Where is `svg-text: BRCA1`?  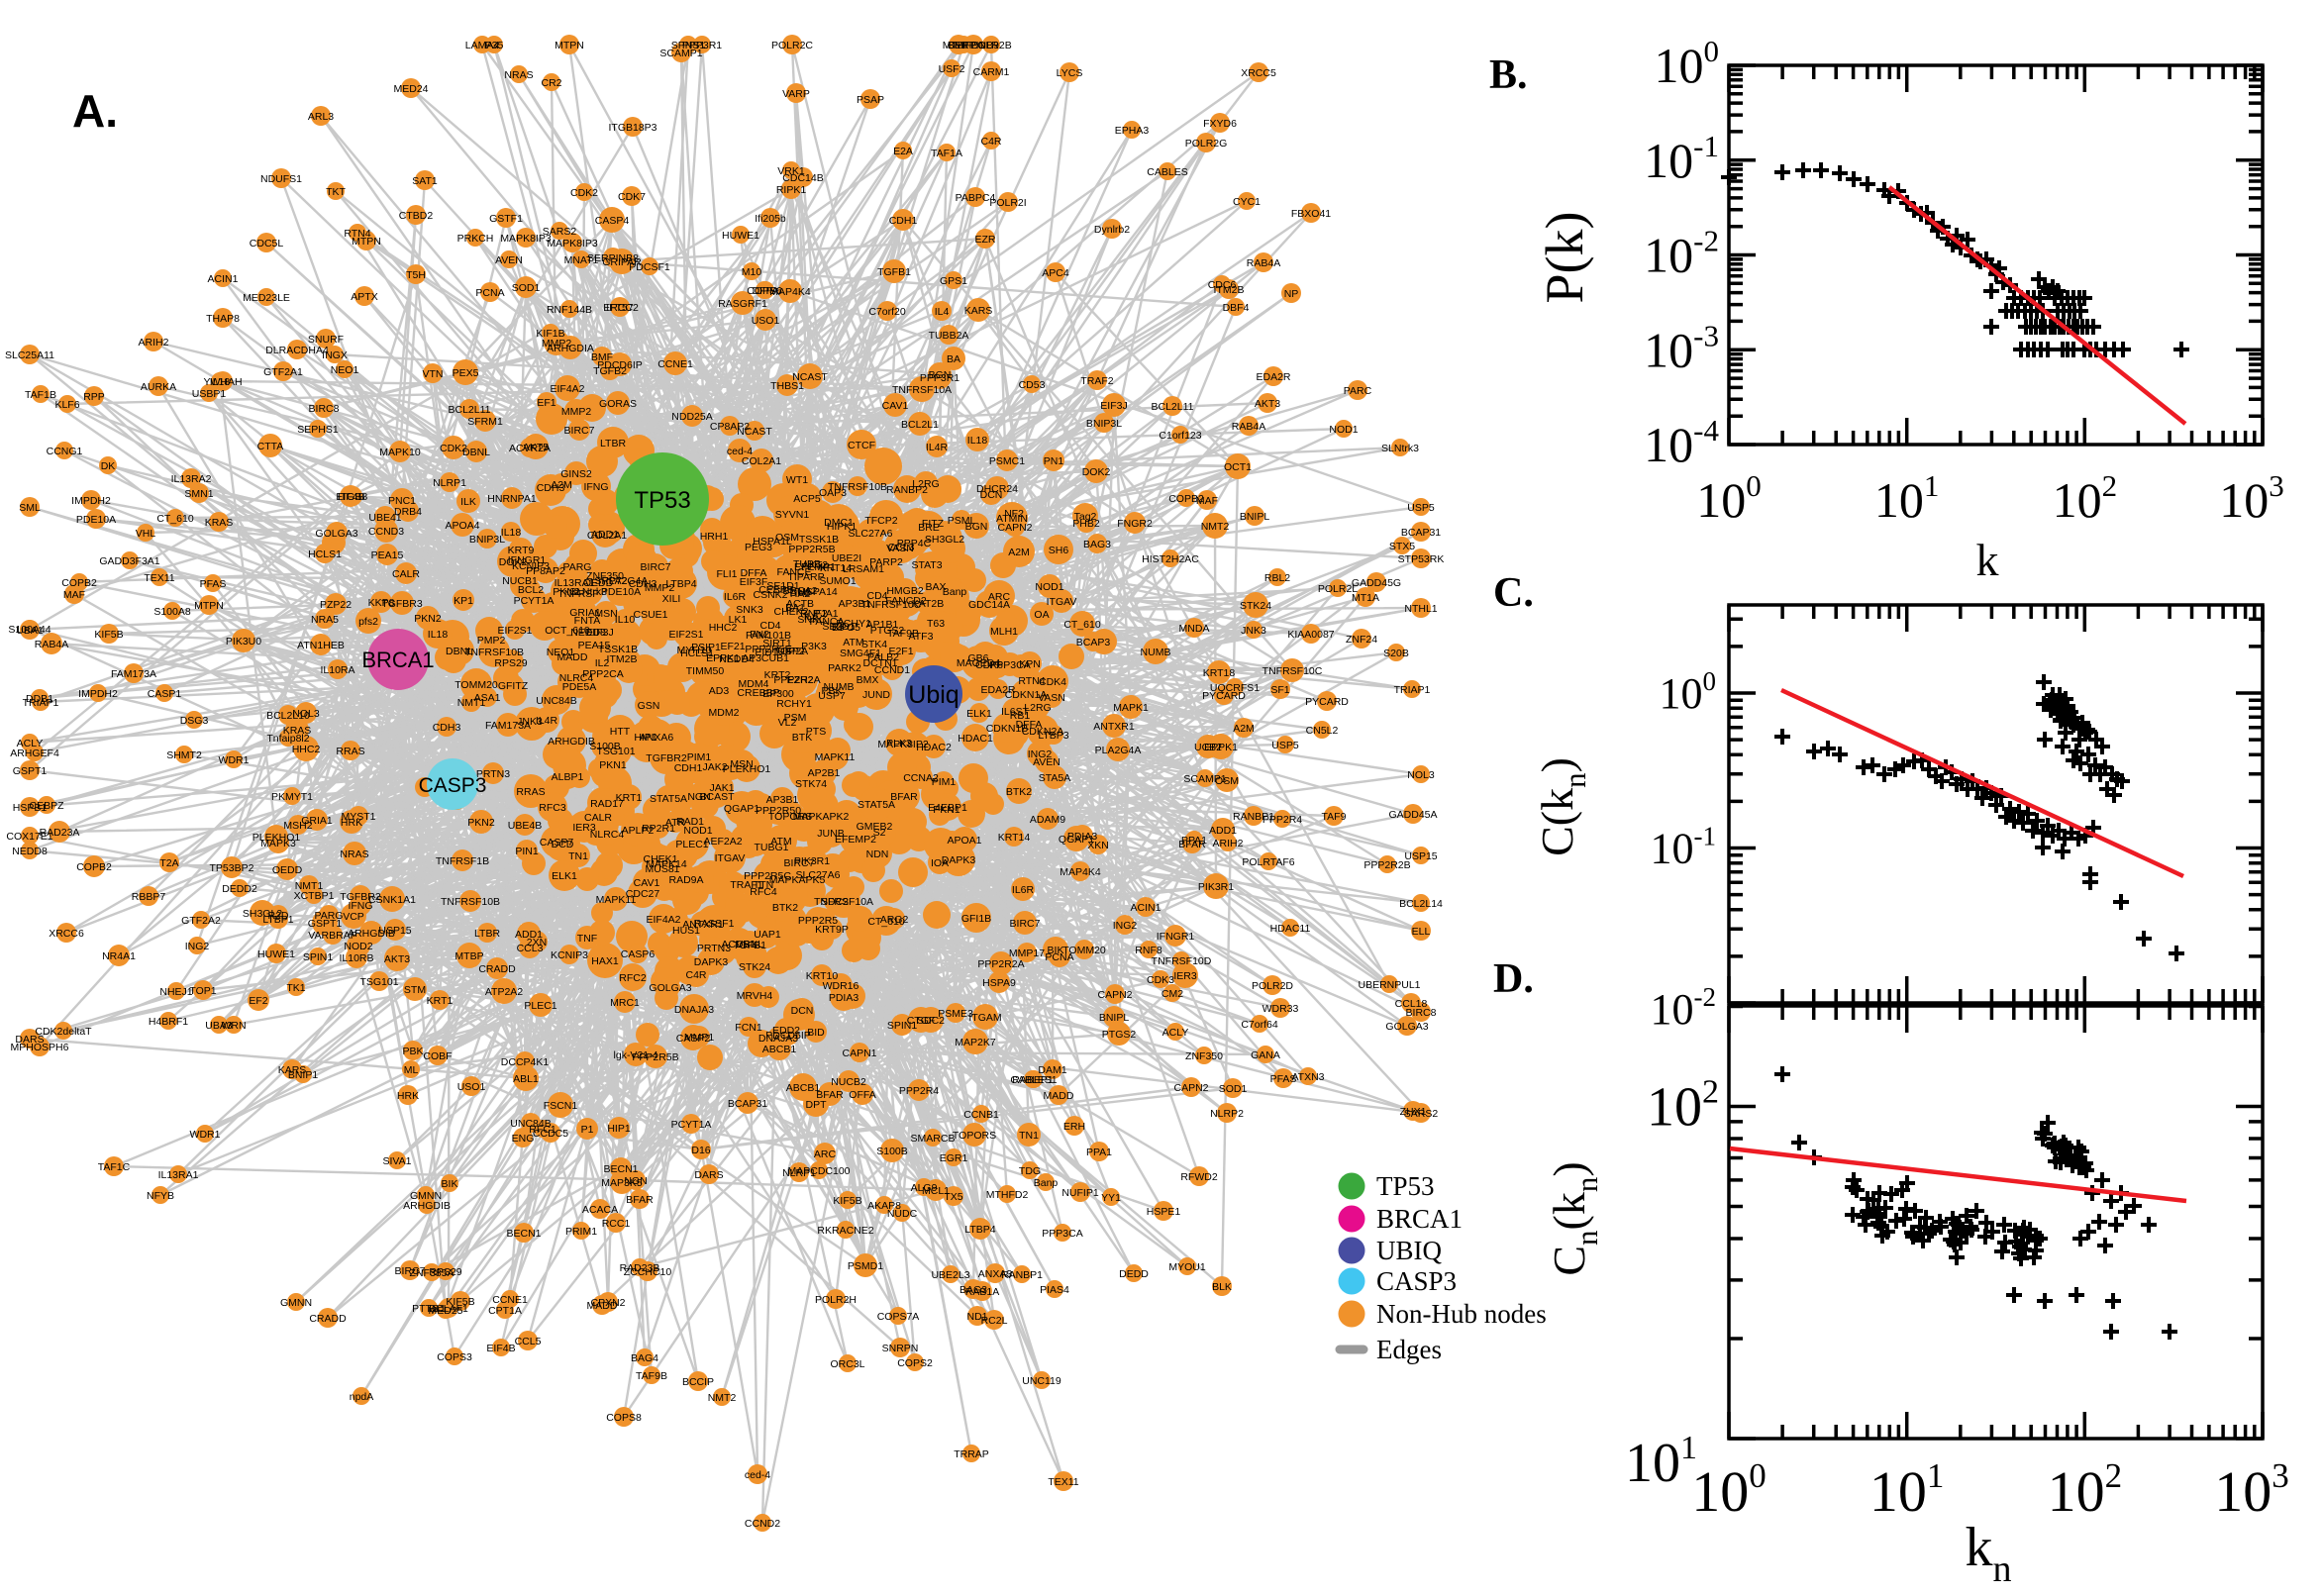
svg-text: BRCA1 is located at coordinates (1419, 1219).